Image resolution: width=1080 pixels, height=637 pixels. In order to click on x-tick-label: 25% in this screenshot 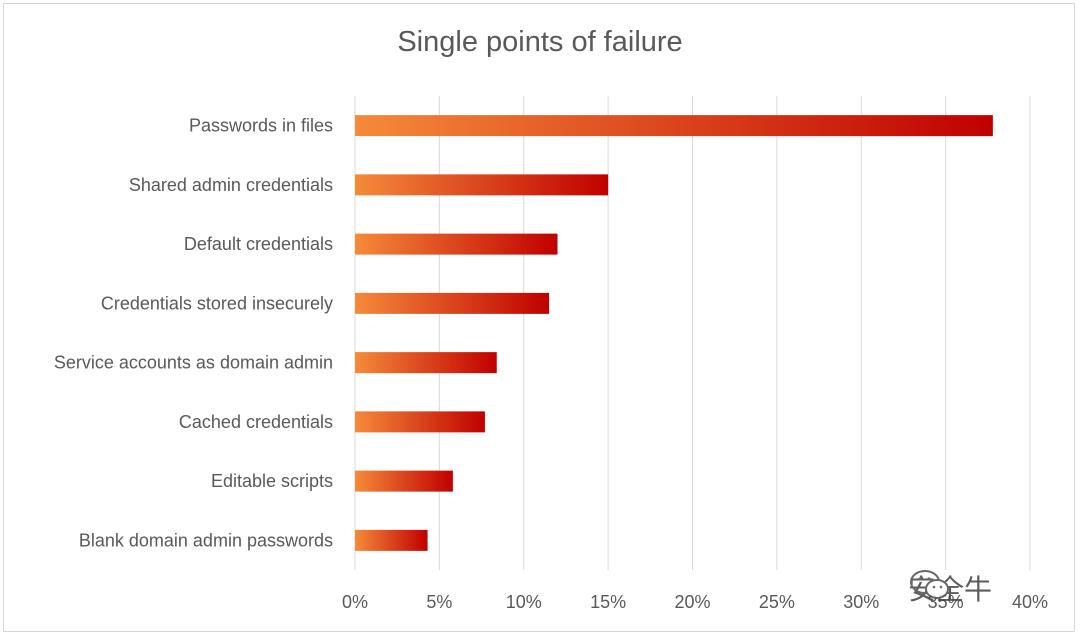, I will do `click(777, 602)`.